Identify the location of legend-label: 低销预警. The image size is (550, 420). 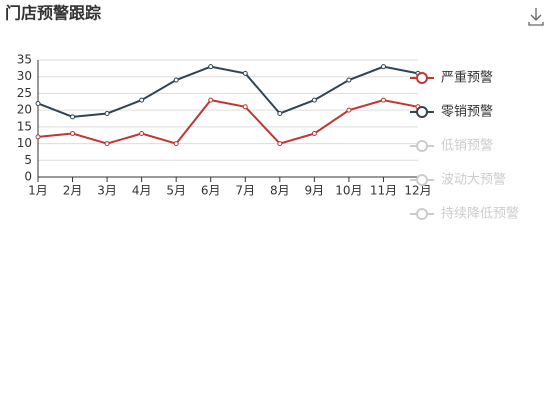
(467, 146).